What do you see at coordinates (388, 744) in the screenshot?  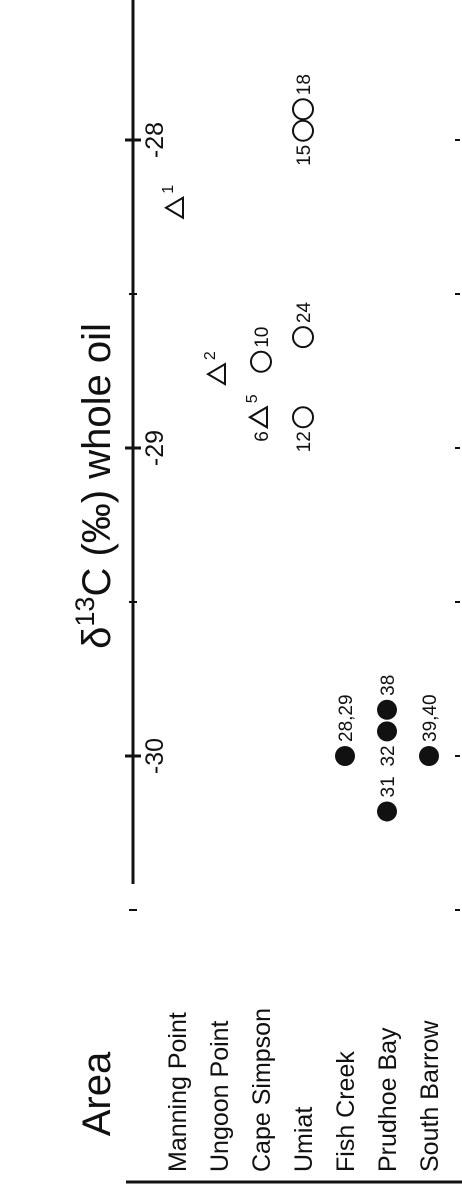 I see `point-11: 32` at bounding box center [388, 744].